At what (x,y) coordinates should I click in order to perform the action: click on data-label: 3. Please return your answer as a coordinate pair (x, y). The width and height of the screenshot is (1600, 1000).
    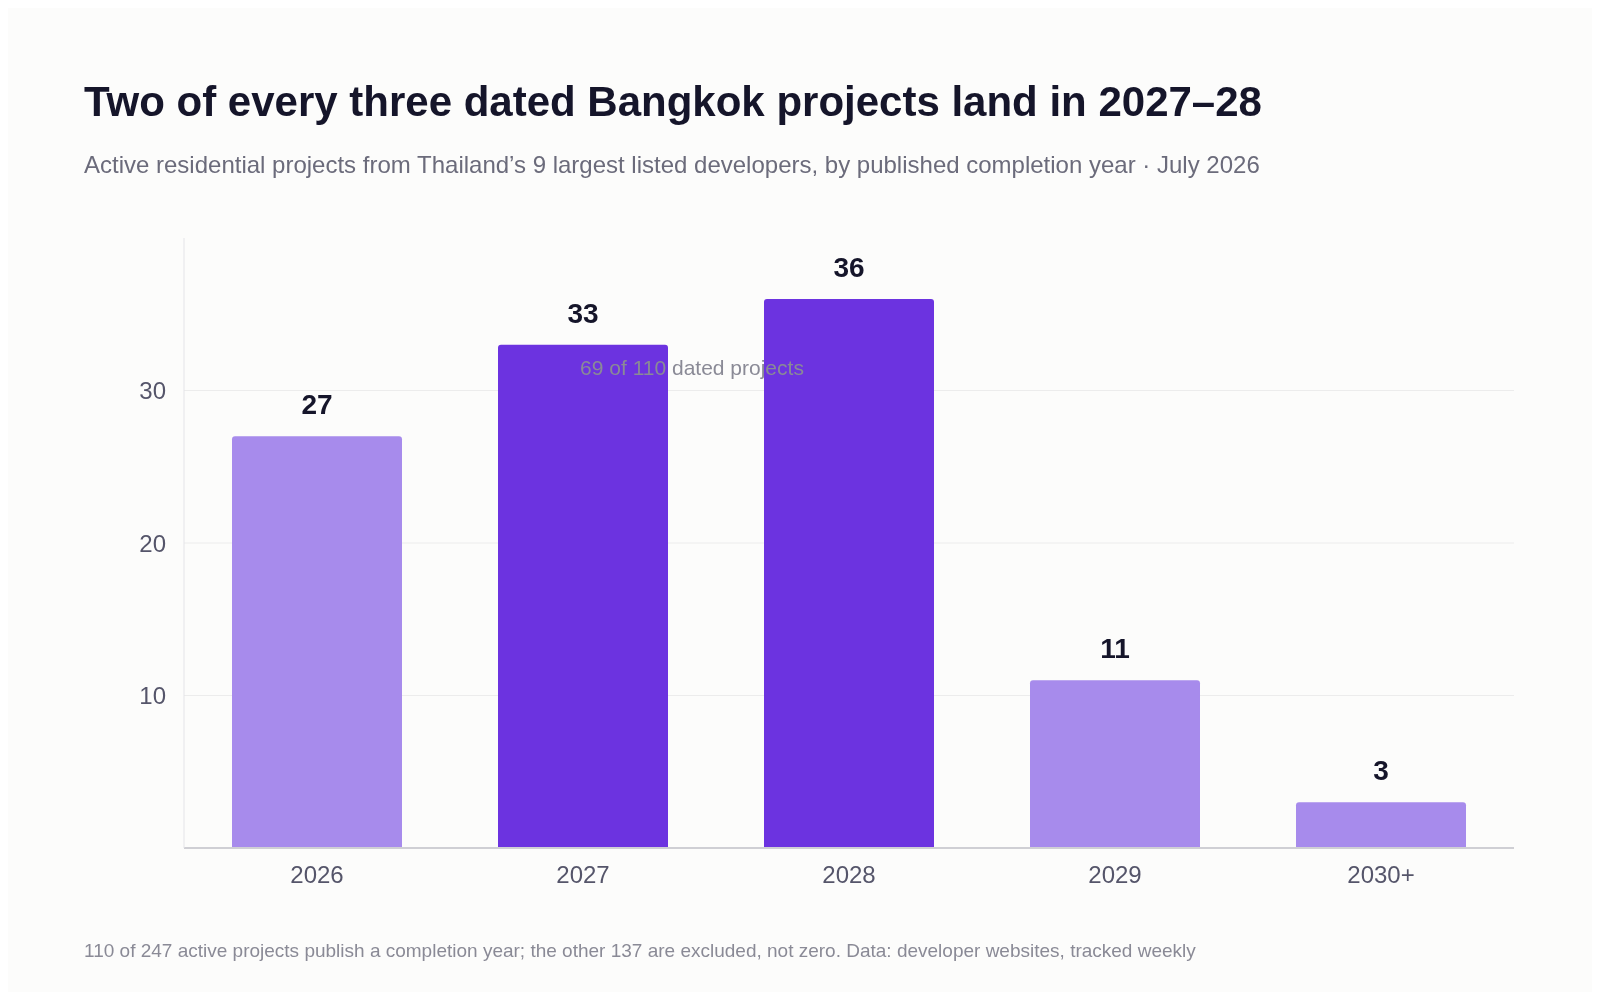
    Looking at the image, I should click on (1381, 771).